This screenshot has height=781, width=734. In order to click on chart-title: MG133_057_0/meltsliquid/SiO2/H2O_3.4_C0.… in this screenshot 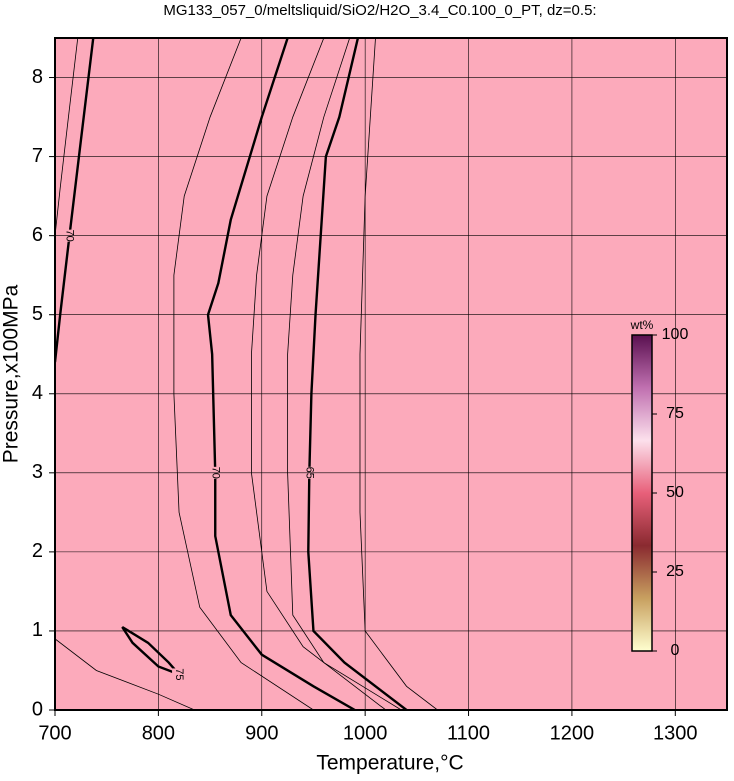, I will do `click(379, 10)`.